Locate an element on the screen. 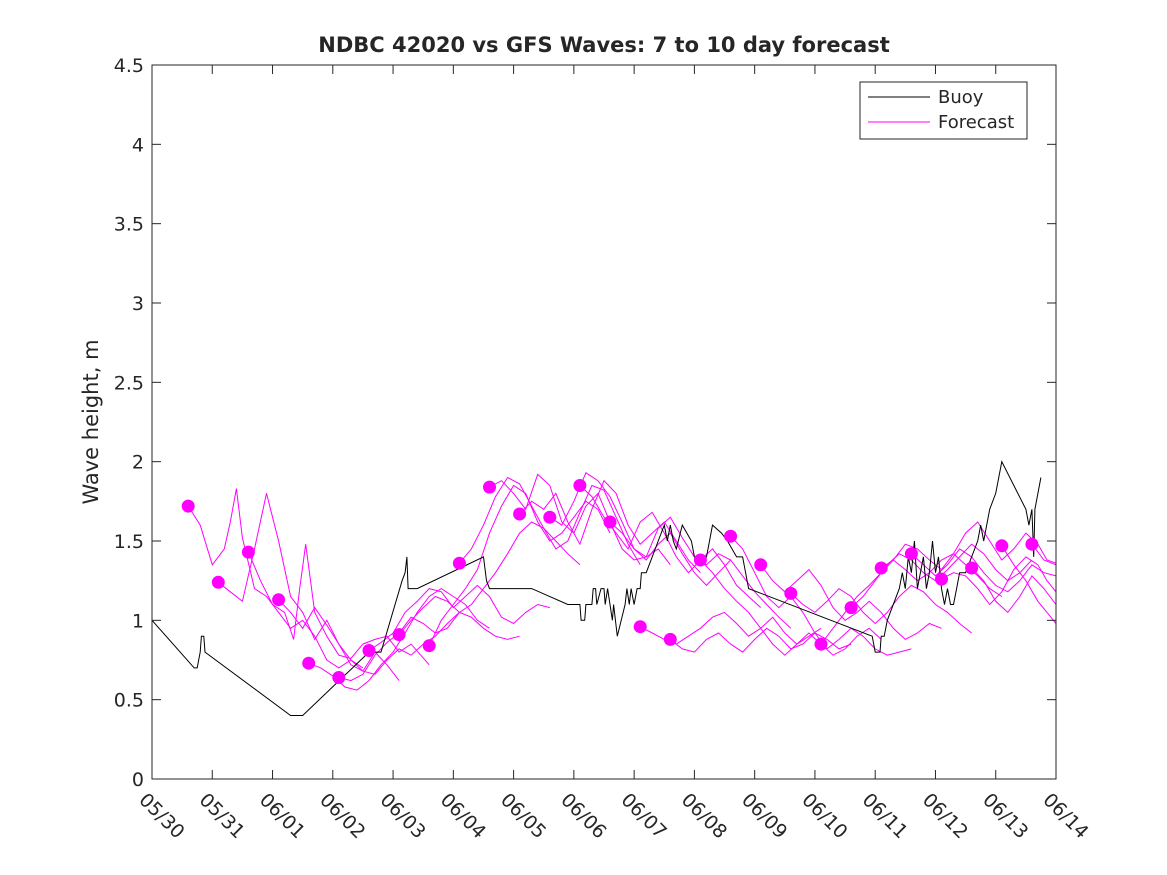  legend: Buoy Forecast is located at coordinates (943, 110).